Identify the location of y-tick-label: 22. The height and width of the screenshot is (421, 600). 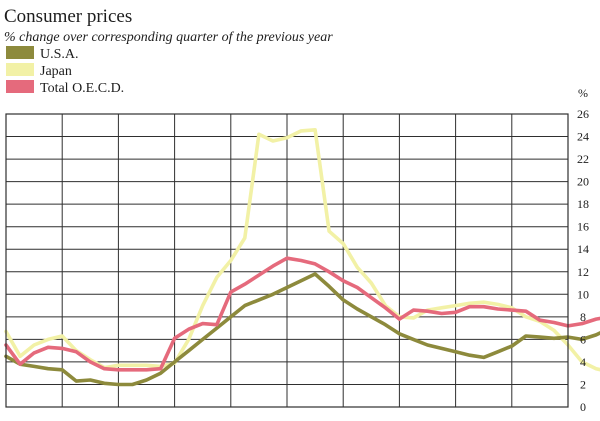
(583, 159).